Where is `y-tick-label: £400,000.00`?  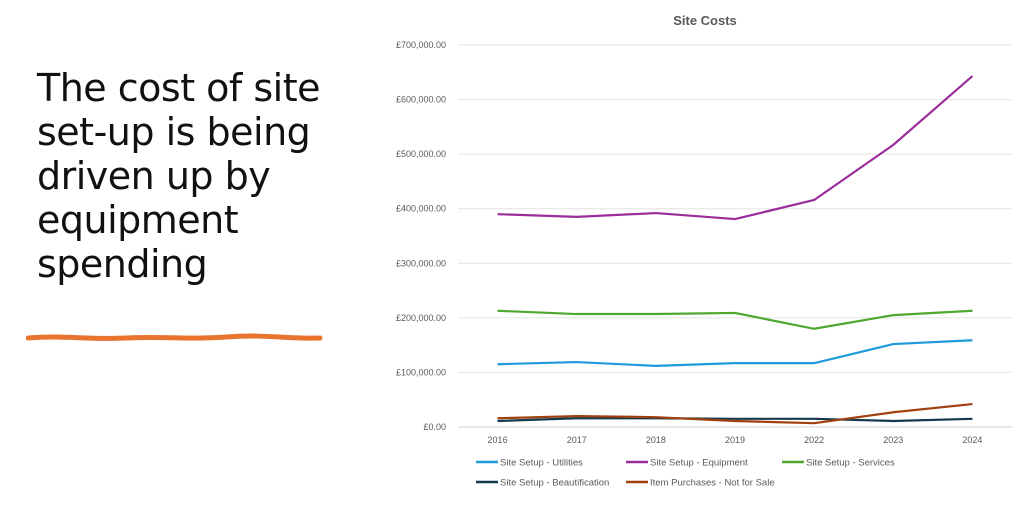
y-tick-label: £400,000.00 is located at coordinates (421, 209).